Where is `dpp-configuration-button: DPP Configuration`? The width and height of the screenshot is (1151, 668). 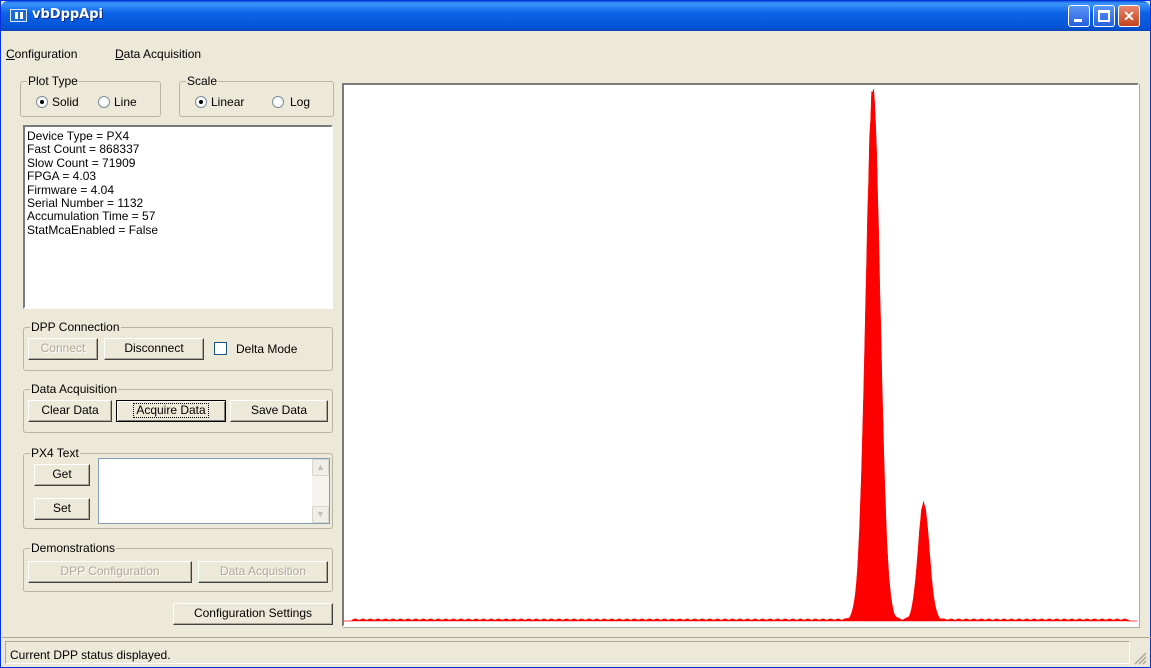
dpp-configuration-button: DPP Configuration is located at coordinates (110, 572).